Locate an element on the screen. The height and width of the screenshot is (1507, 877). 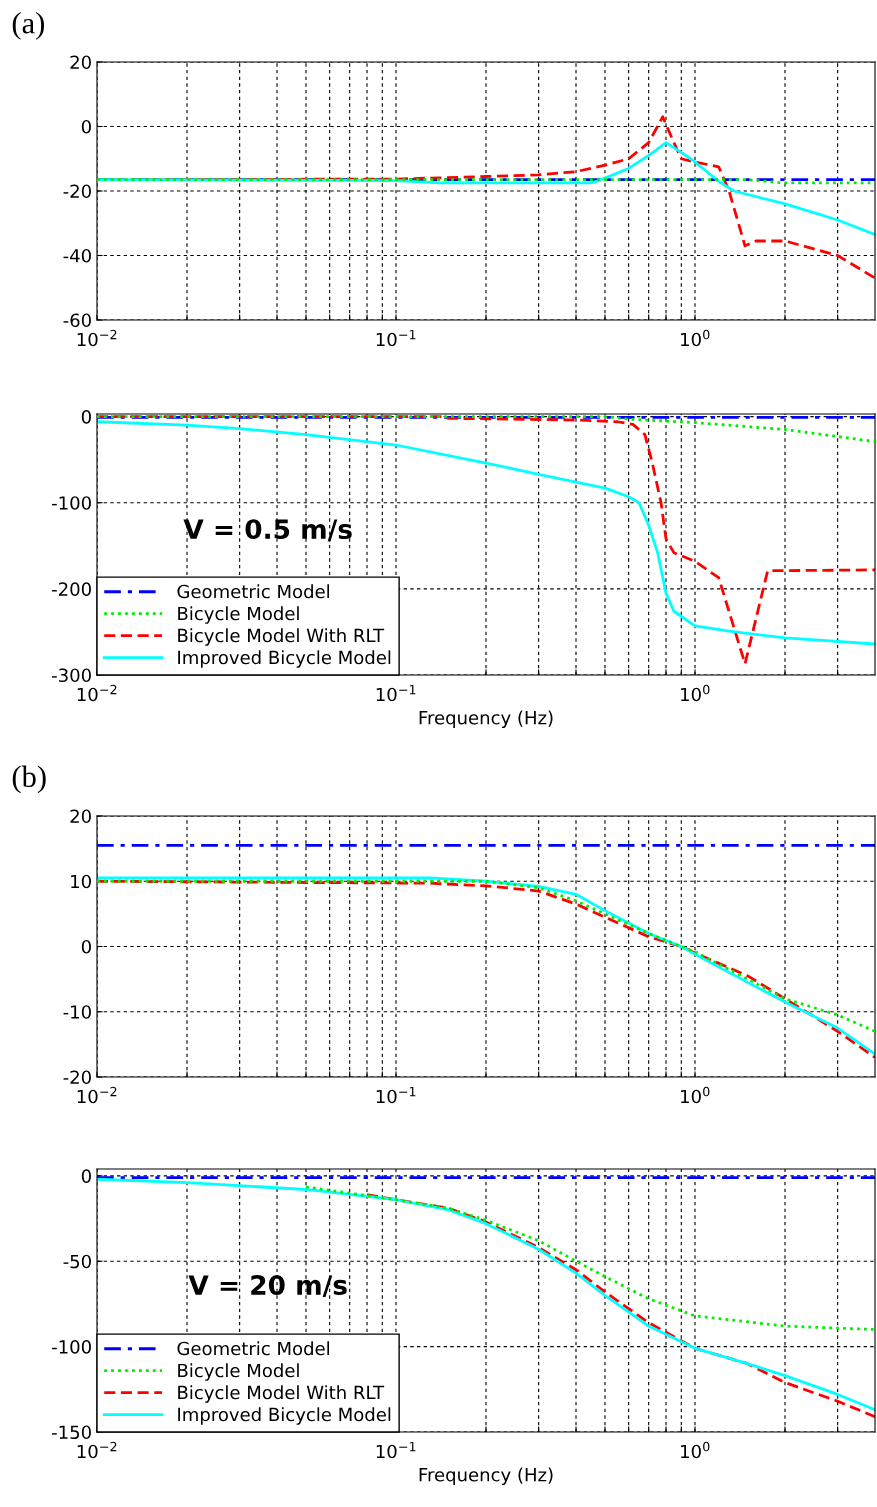
y-tick-label: -10 is located at coordinates (77, 1012).